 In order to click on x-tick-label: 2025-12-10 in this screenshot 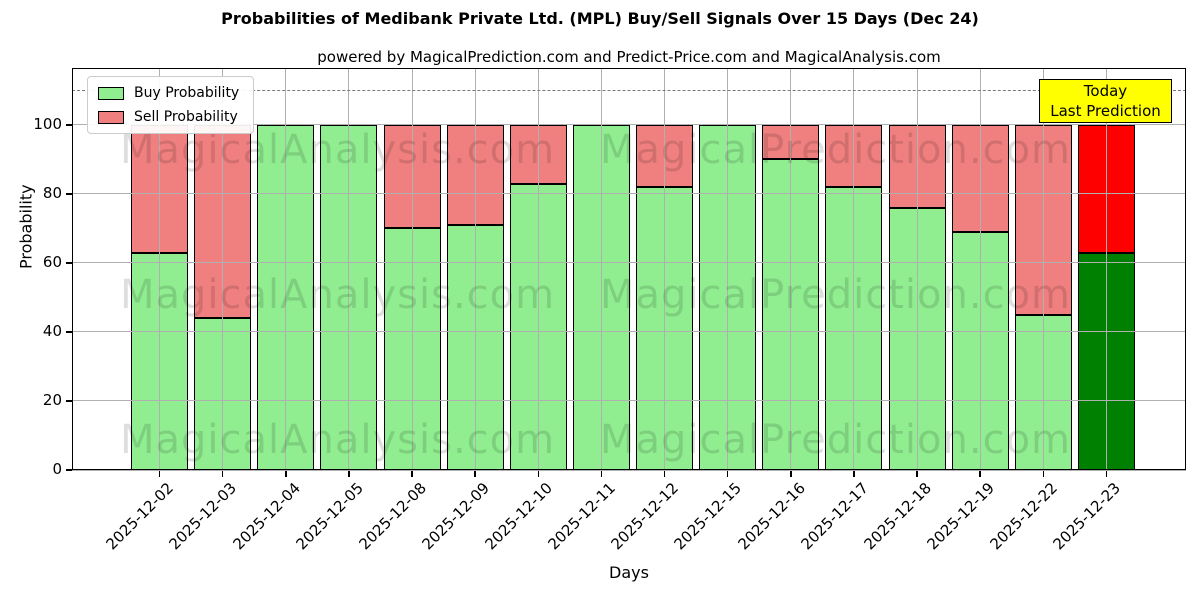, I will do `click(519, 516)`.